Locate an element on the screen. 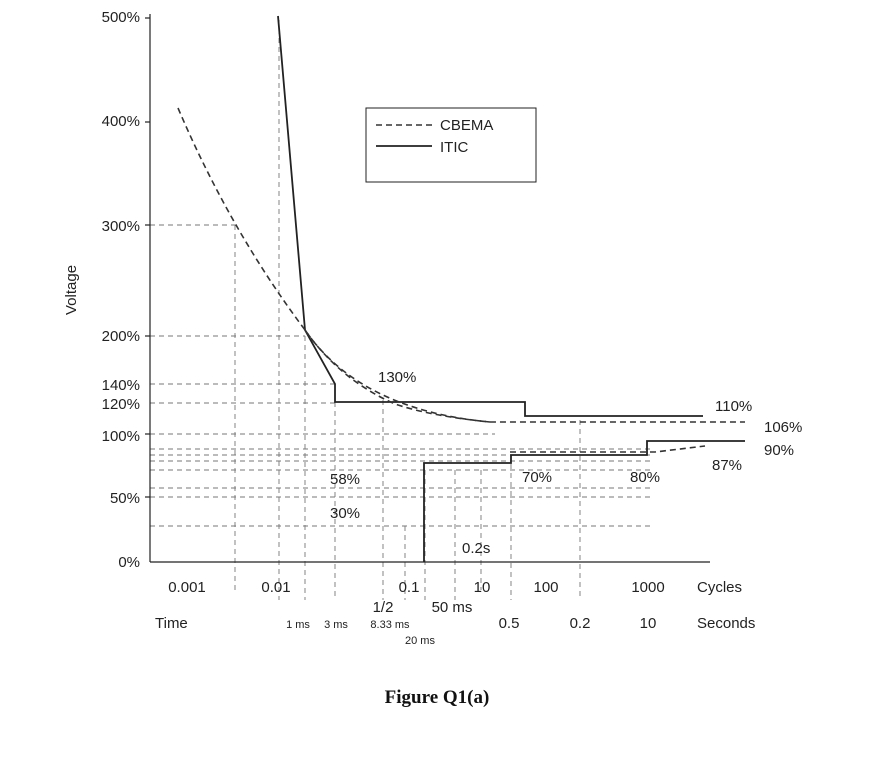 The image size is (874, 757). y-axis-ticks is located at coordinates (147, 257).